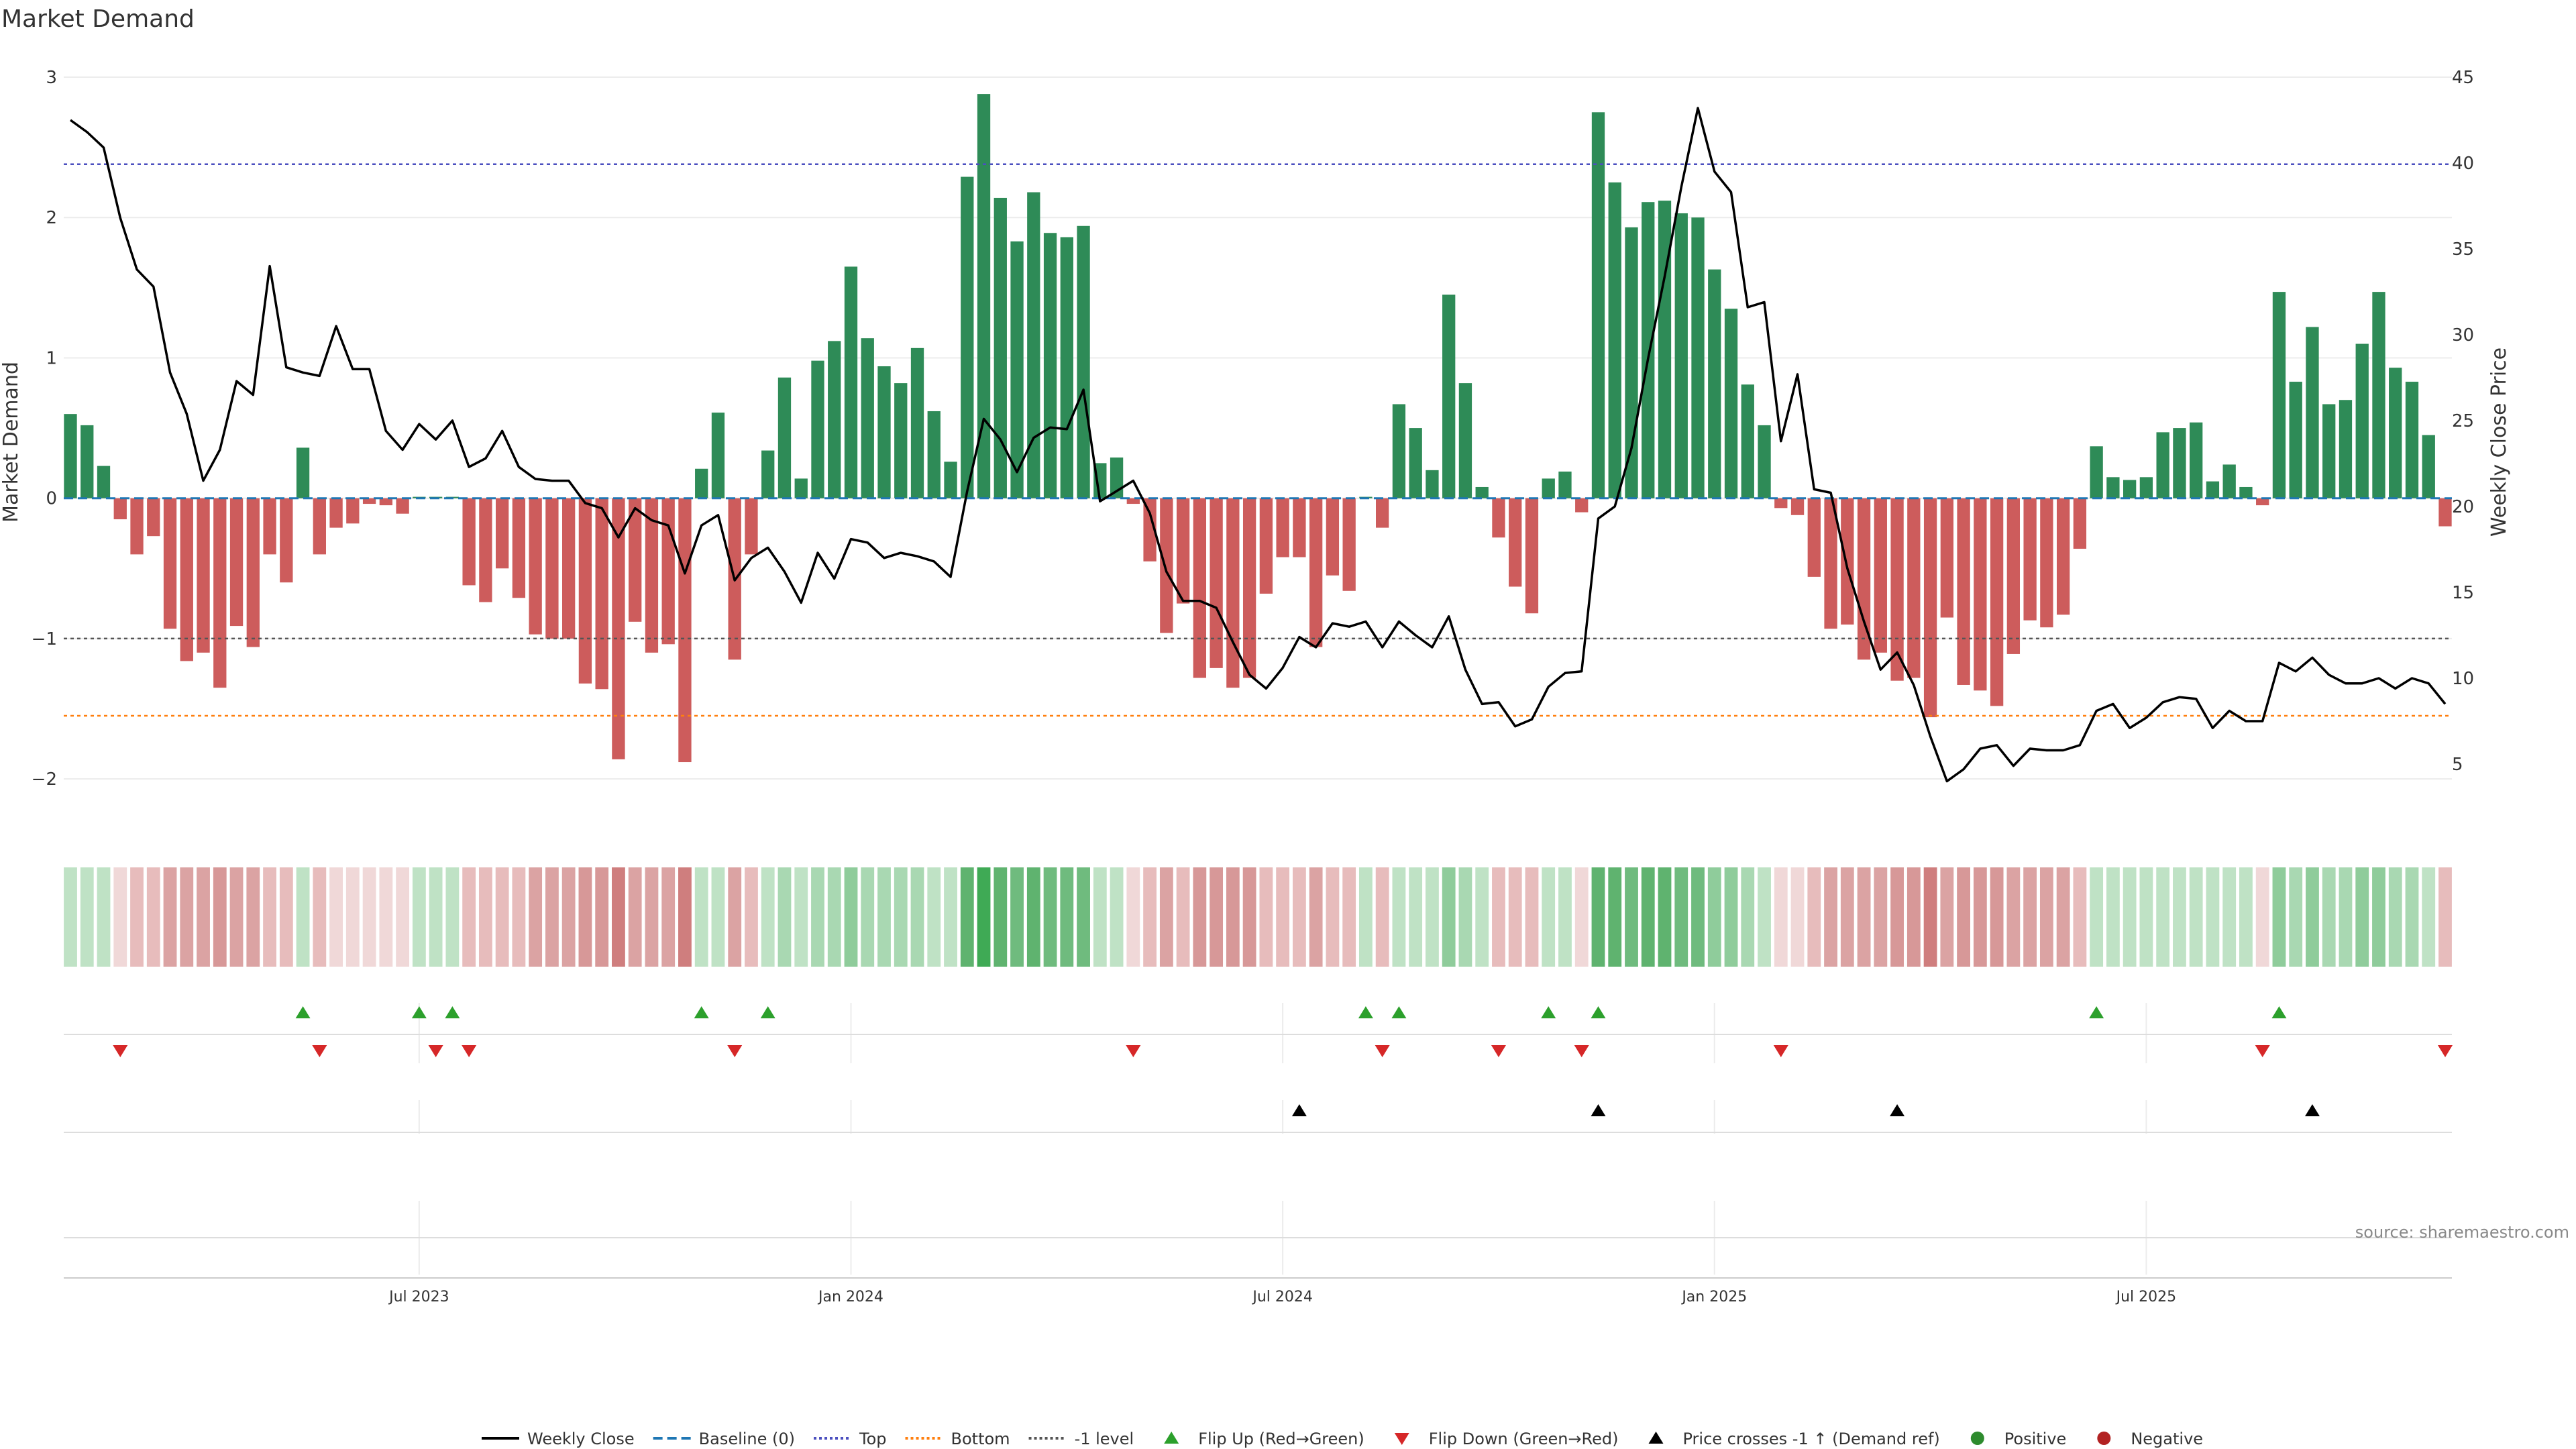  Describe the element at coordinates (747, 1439) in the screenshot. I see `legend-label: Baseline (0)` at that location.